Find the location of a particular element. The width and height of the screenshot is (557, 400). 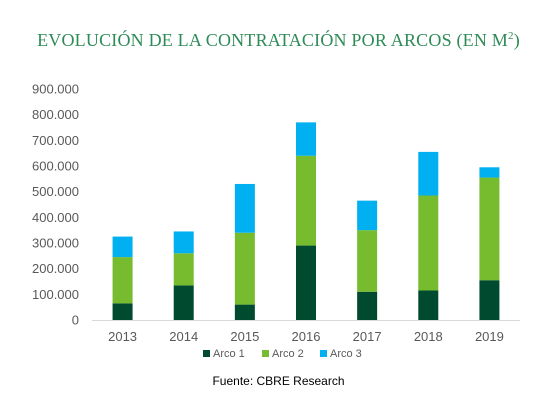

legend-item-arco-2: Arco 2 is located at coordinates (283, 354).